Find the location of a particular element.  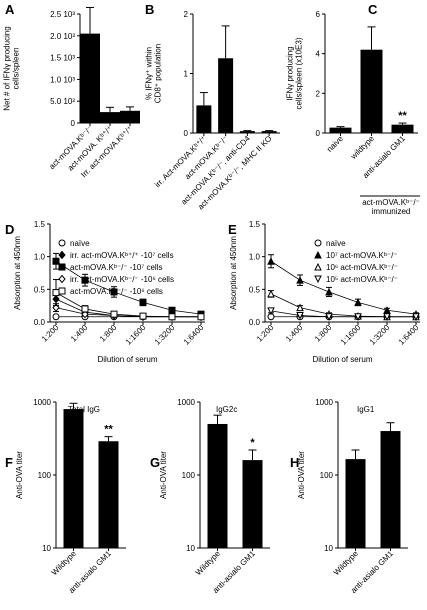

y-axis-label-F: Anti-OVA titer is located at coordinates (19, 475).